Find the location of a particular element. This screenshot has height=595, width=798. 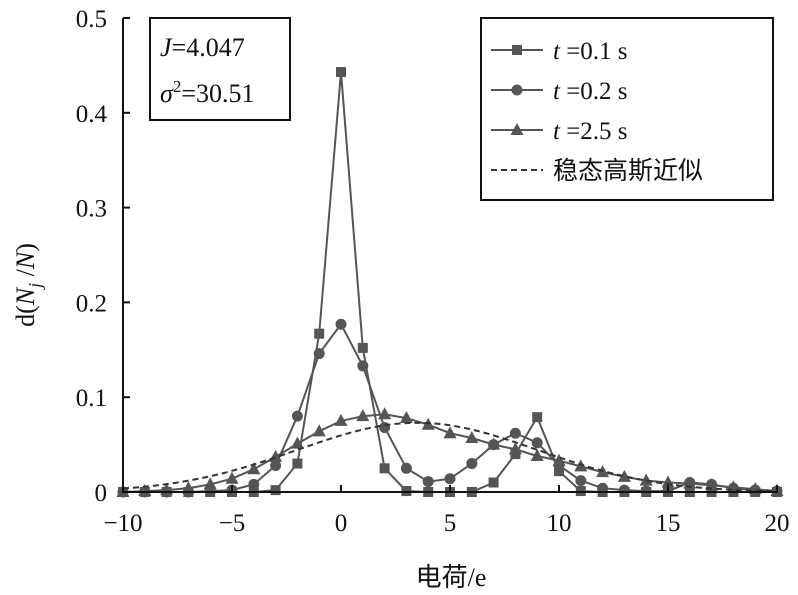

y-tick-label: 0.5 is located at coordinates (91, 19).